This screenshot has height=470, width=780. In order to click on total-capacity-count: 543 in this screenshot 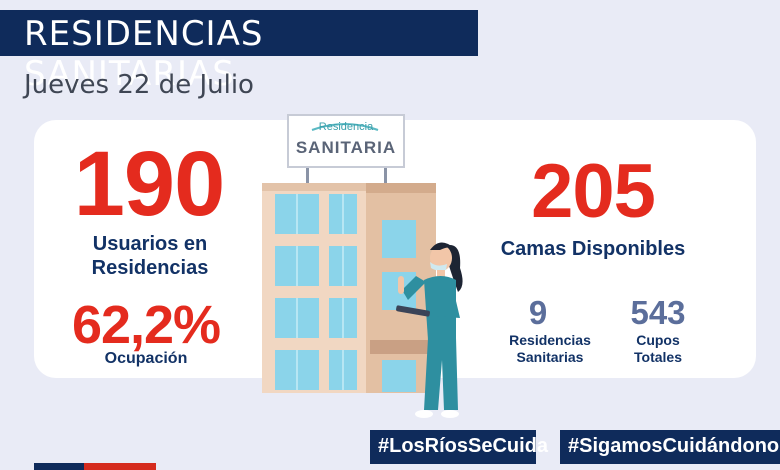, I will do `click(658, 312)`.